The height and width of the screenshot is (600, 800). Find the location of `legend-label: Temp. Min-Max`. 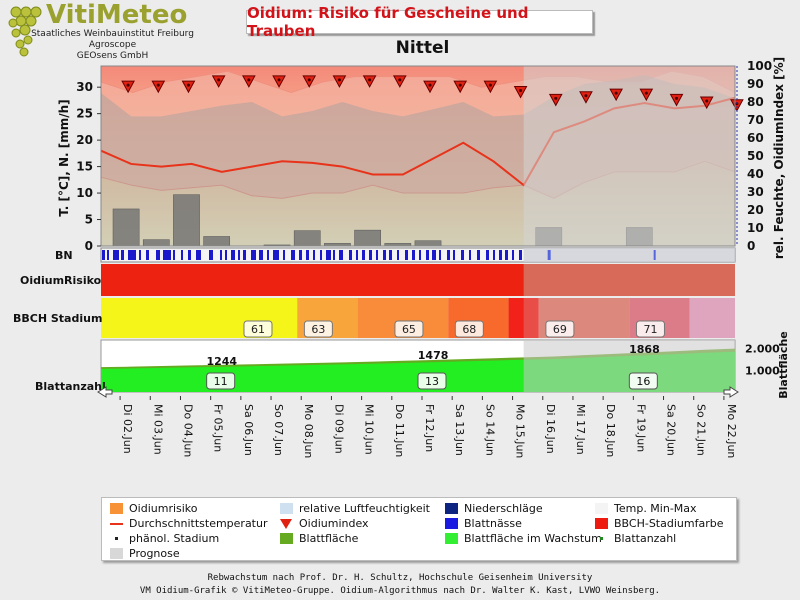

legend-label: Temp. Min-Max is located at coordinates (655, 508).